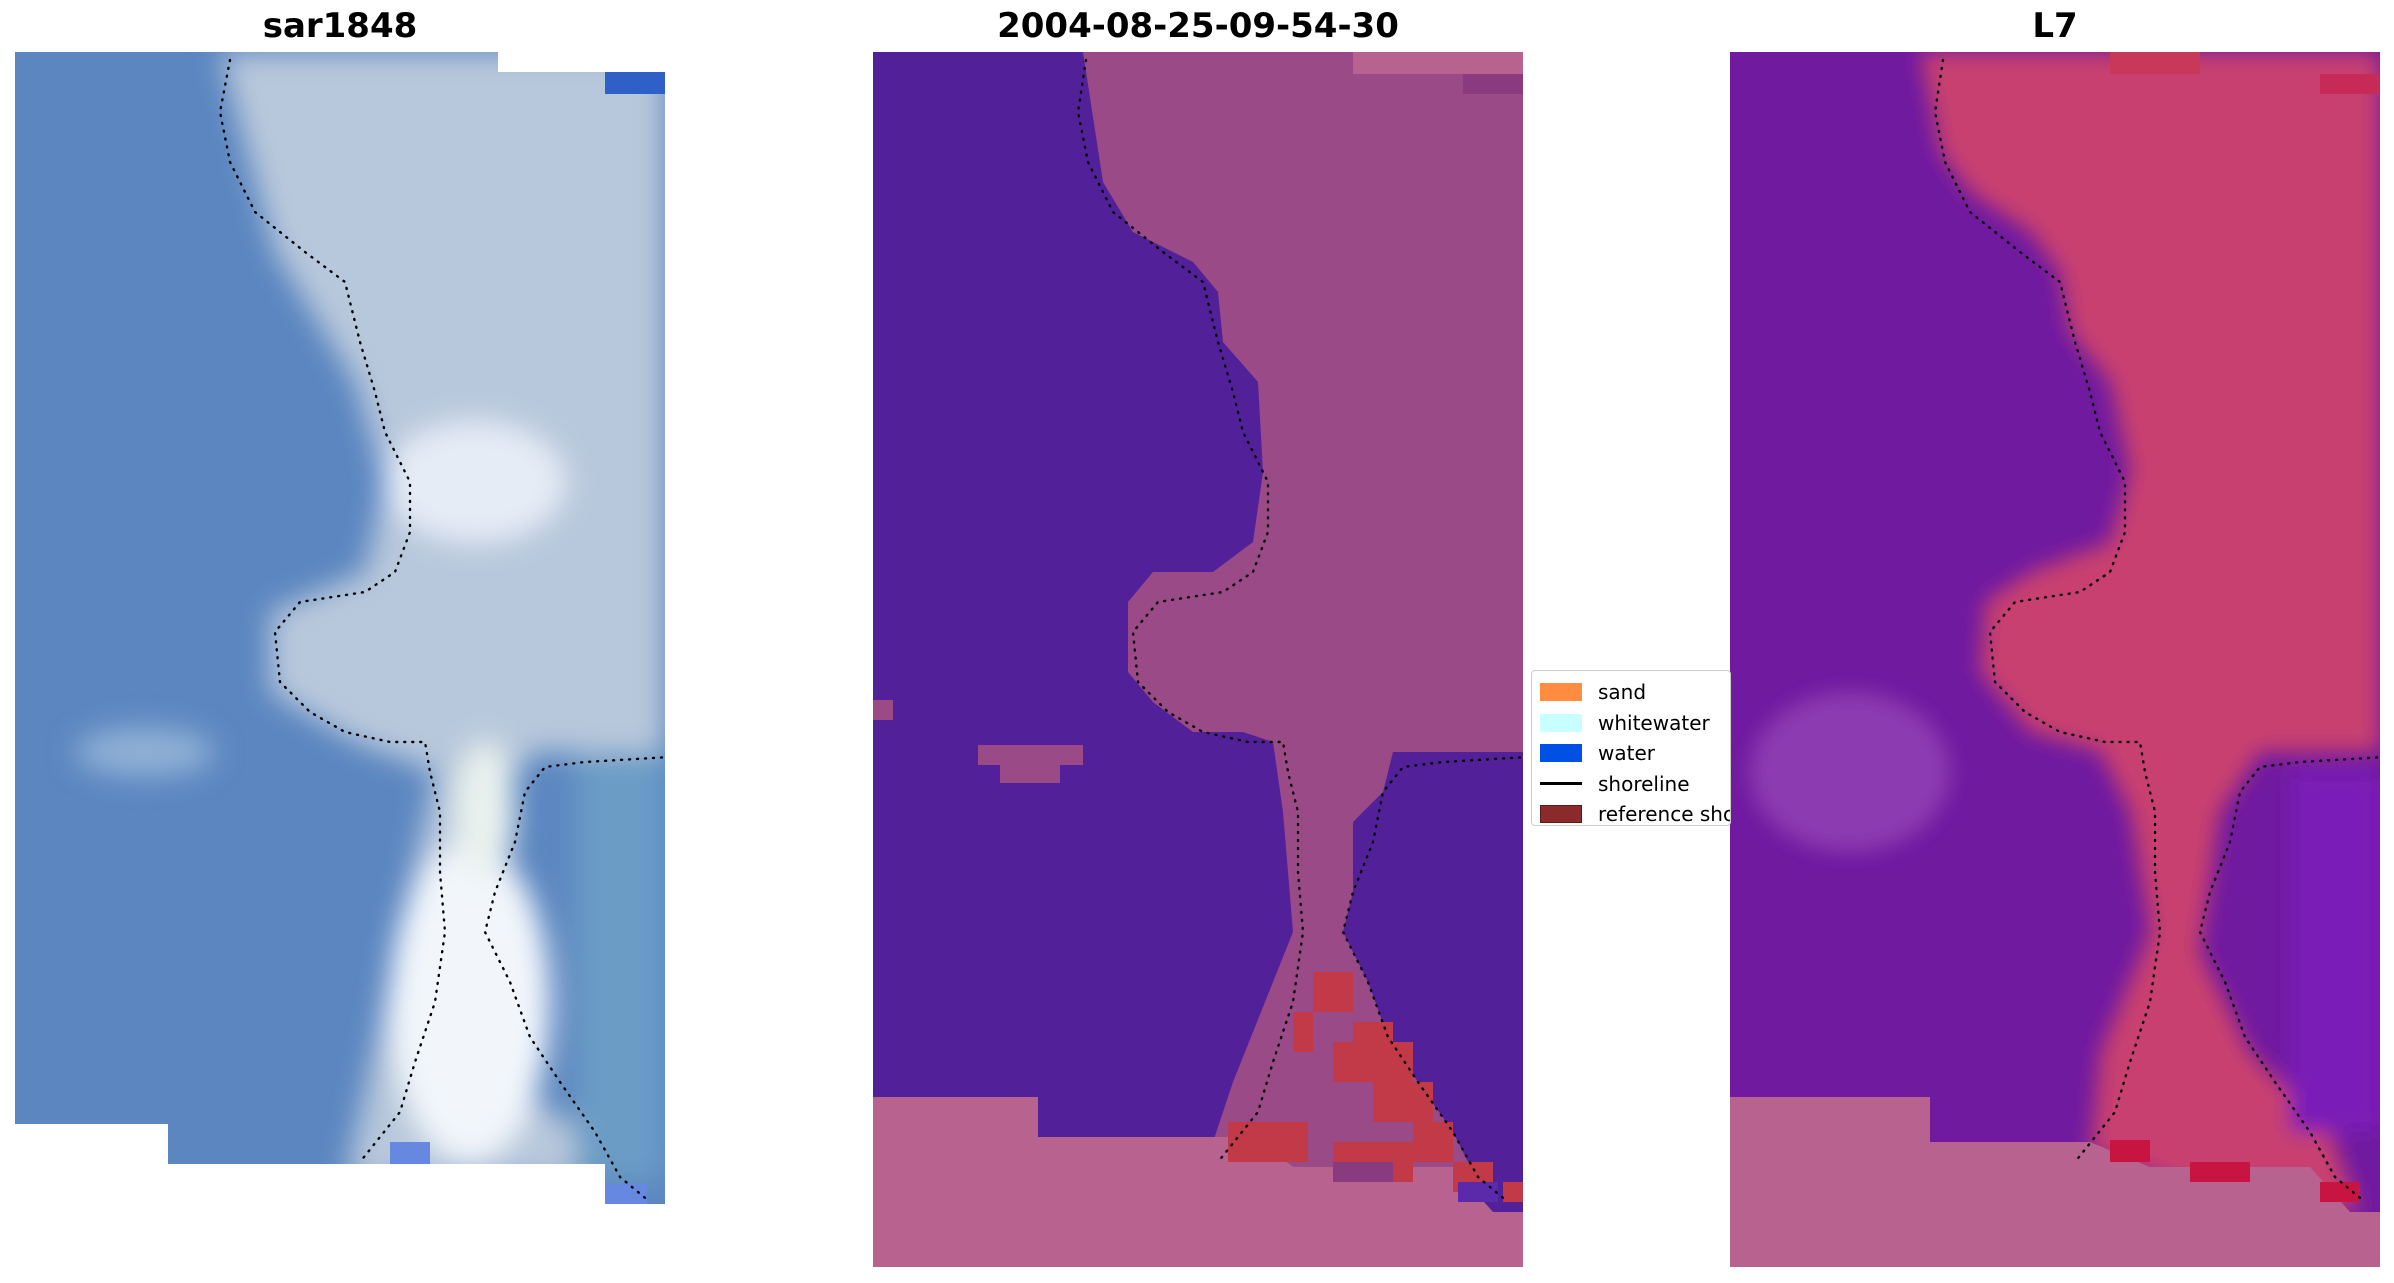 This screenshot has width=2394, height=1283. Describe the element at coordinates (1561, 753) in the screenshot. I see `water-swatch` at that location.